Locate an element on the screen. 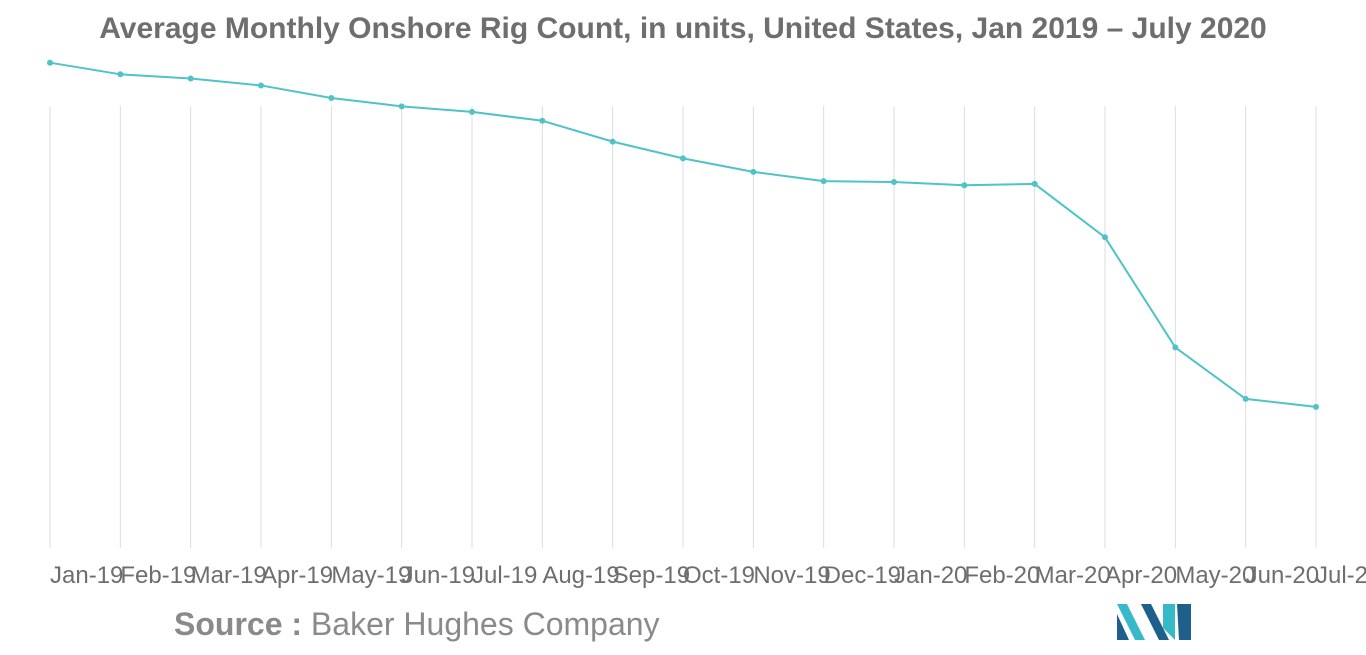 The width and height of the screenshot is (1366, 655). x-tick-label: Nov-19 is located at coordinates (791, 575).